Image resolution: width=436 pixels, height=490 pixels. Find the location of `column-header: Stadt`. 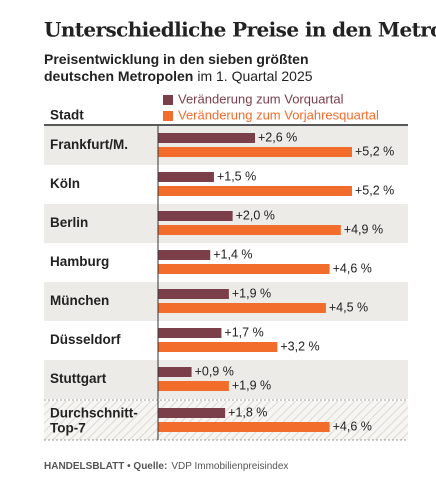

column-header: Stadt is located at coordinates (67, 115).